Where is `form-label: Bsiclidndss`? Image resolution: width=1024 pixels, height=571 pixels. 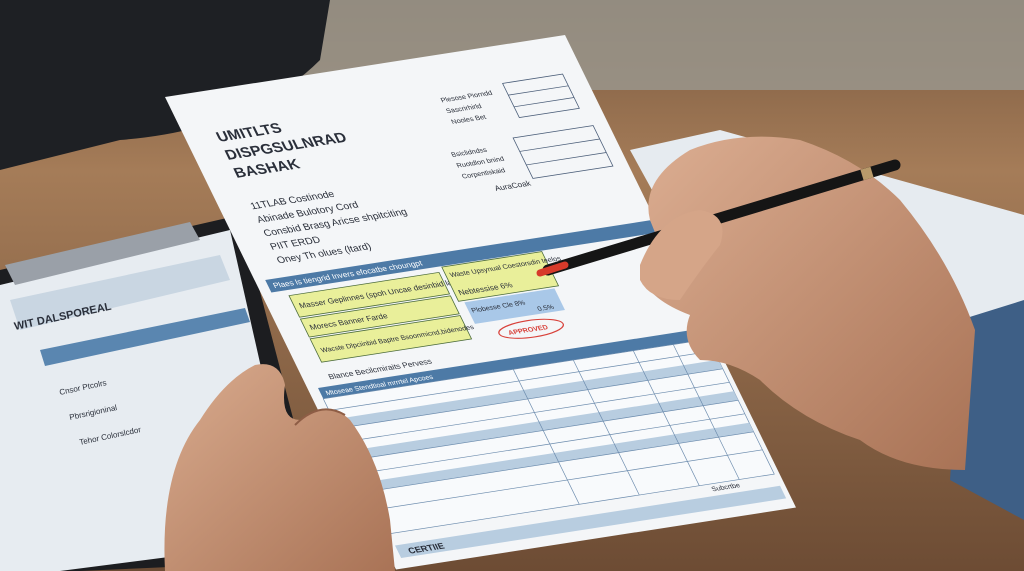
form-label: Bsiclidndss is located at coordinates (469, 153).